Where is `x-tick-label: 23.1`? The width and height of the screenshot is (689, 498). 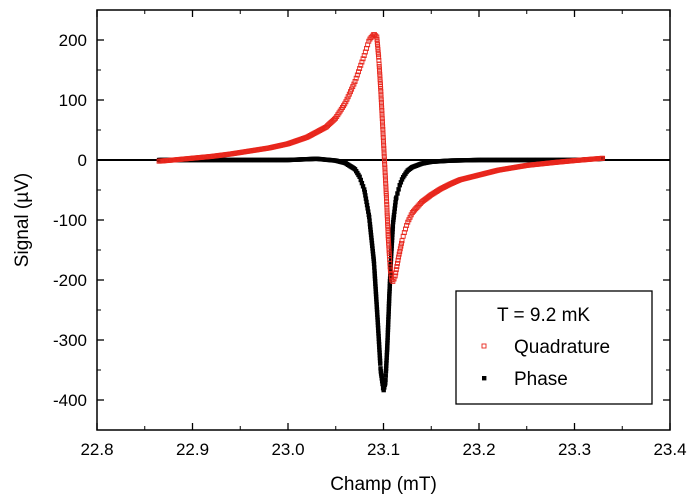
x-tick-label: 23.1 is located at coordinates (383, 449).